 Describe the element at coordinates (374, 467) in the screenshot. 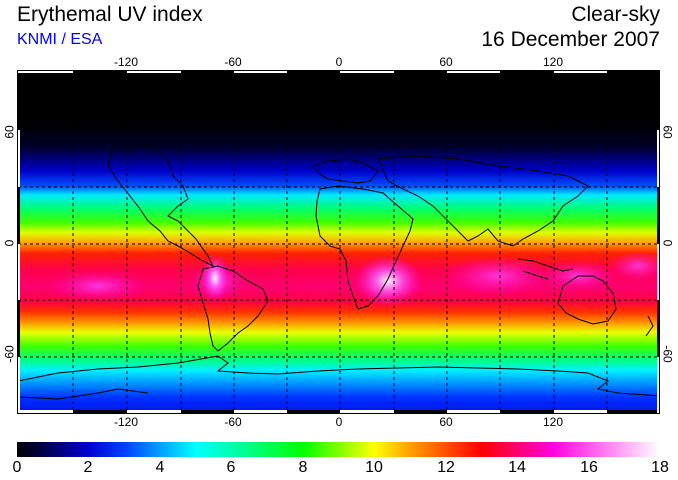

I see `colorbar-tick: 10` at that location.